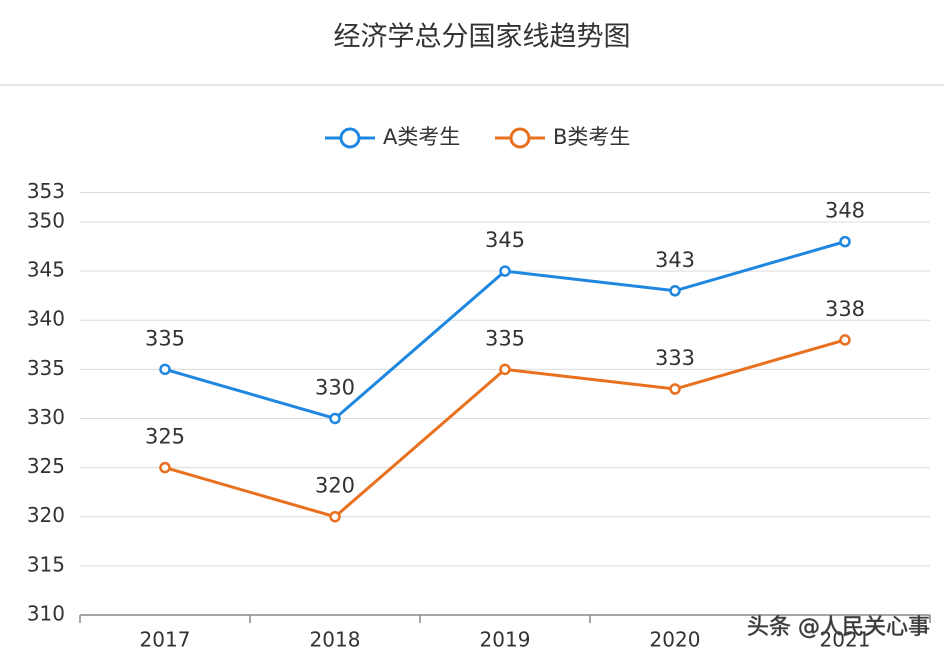 This screenshot has width=944, height=660. What do you see at coordinates (845, 211) in the screenshot?
I see `data-label: 348` at bounding box center [845, 211].